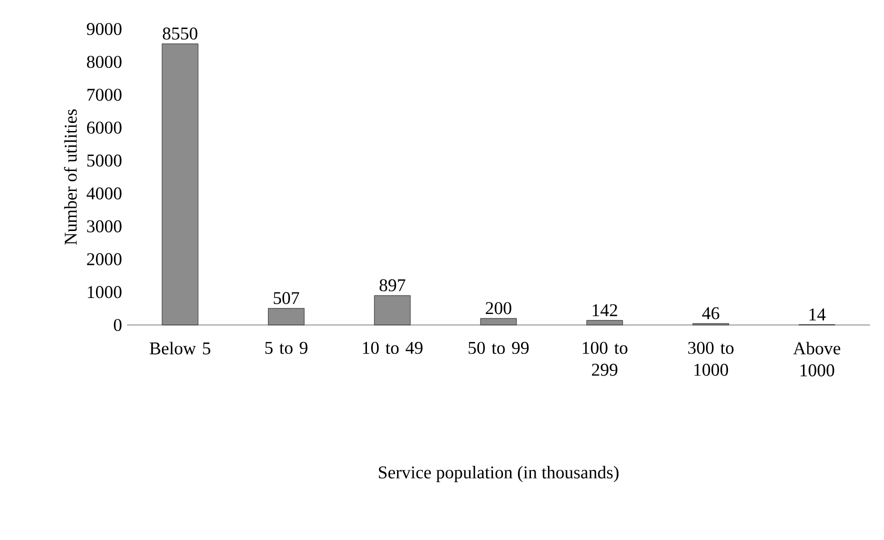 The width and height of the screenshot is (884, 540). What do you see at coordinates (104, 160) in the screenshot?
I see `y-tick-label: 5000` at bounding box center [104, 160].